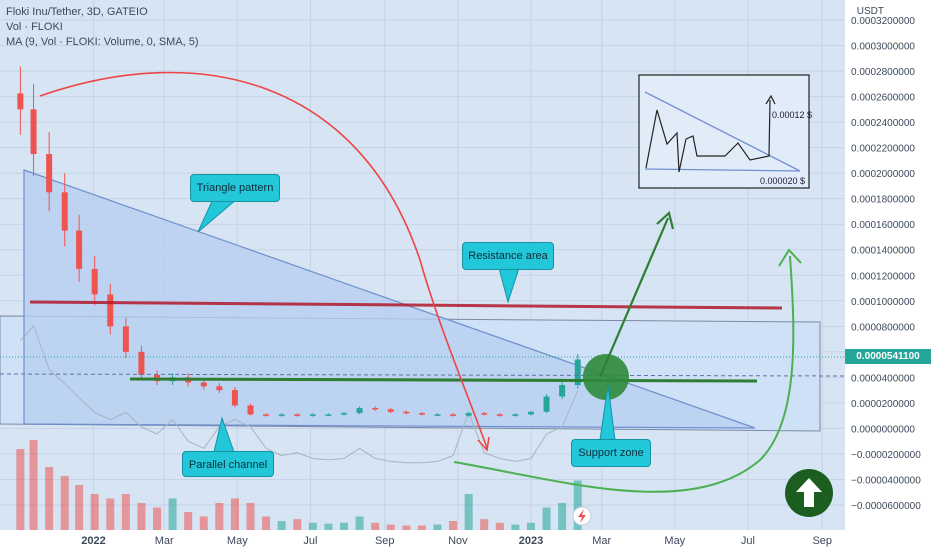  Describe the element at coordinates (634, 297) in the screenshot. I see `projection-arrow` at that location.